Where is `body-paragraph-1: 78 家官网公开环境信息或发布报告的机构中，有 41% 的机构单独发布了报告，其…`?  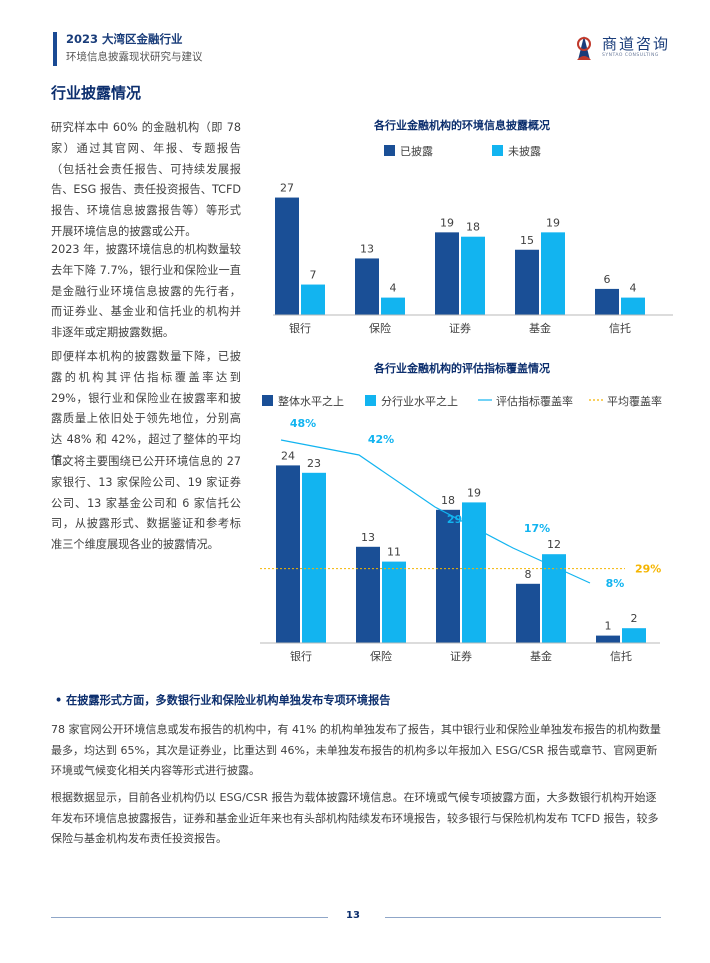 body-paragraph-1: 78 家官网公开环境信息或发布报告的机构中，有 41% 的机构单独发布了报告，其… is located at coordinates (356, 750).